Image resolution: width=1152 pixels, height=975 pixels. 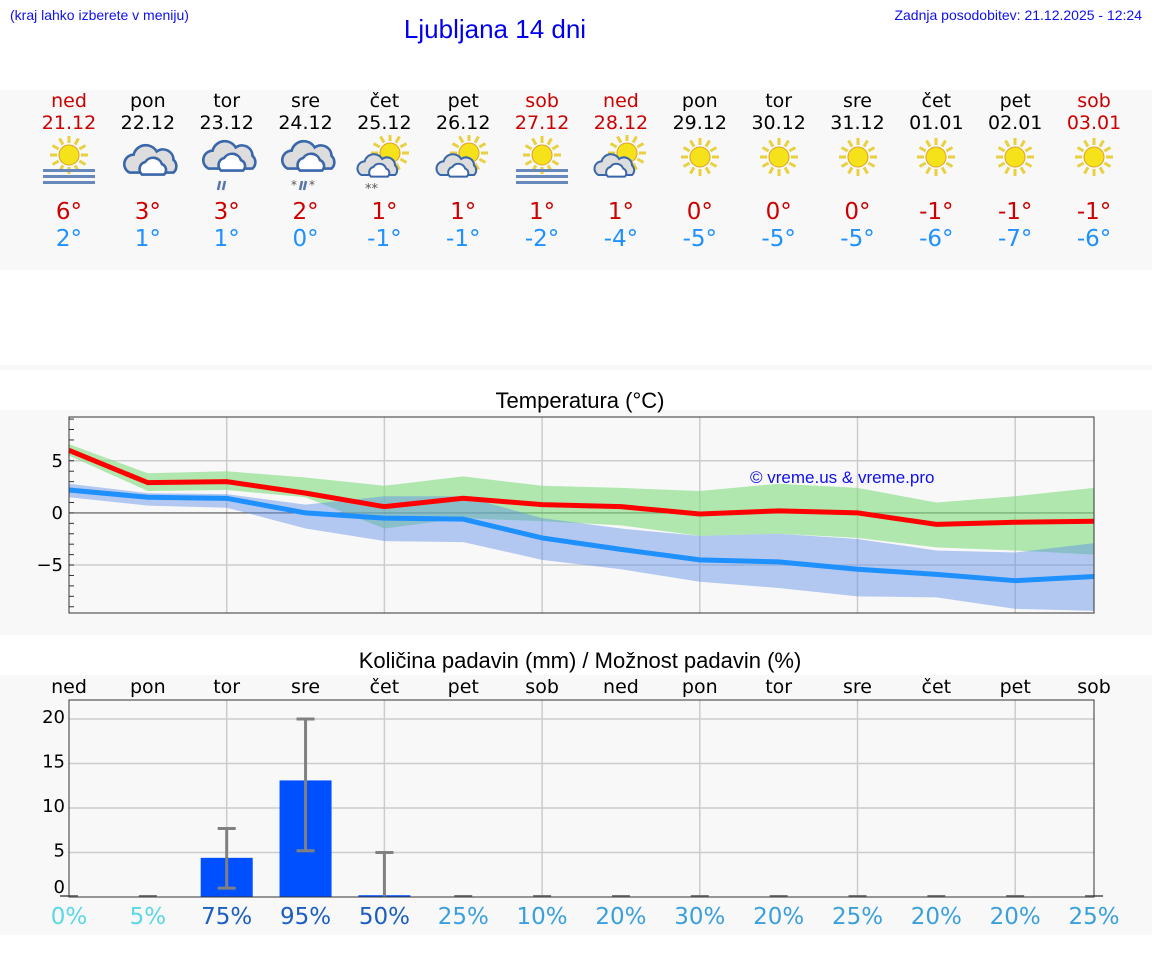 What do you see at coordinates (1094, 687) in the screenshot?
I see `precip-day-label: sob` at bounding box center [1094, 687].